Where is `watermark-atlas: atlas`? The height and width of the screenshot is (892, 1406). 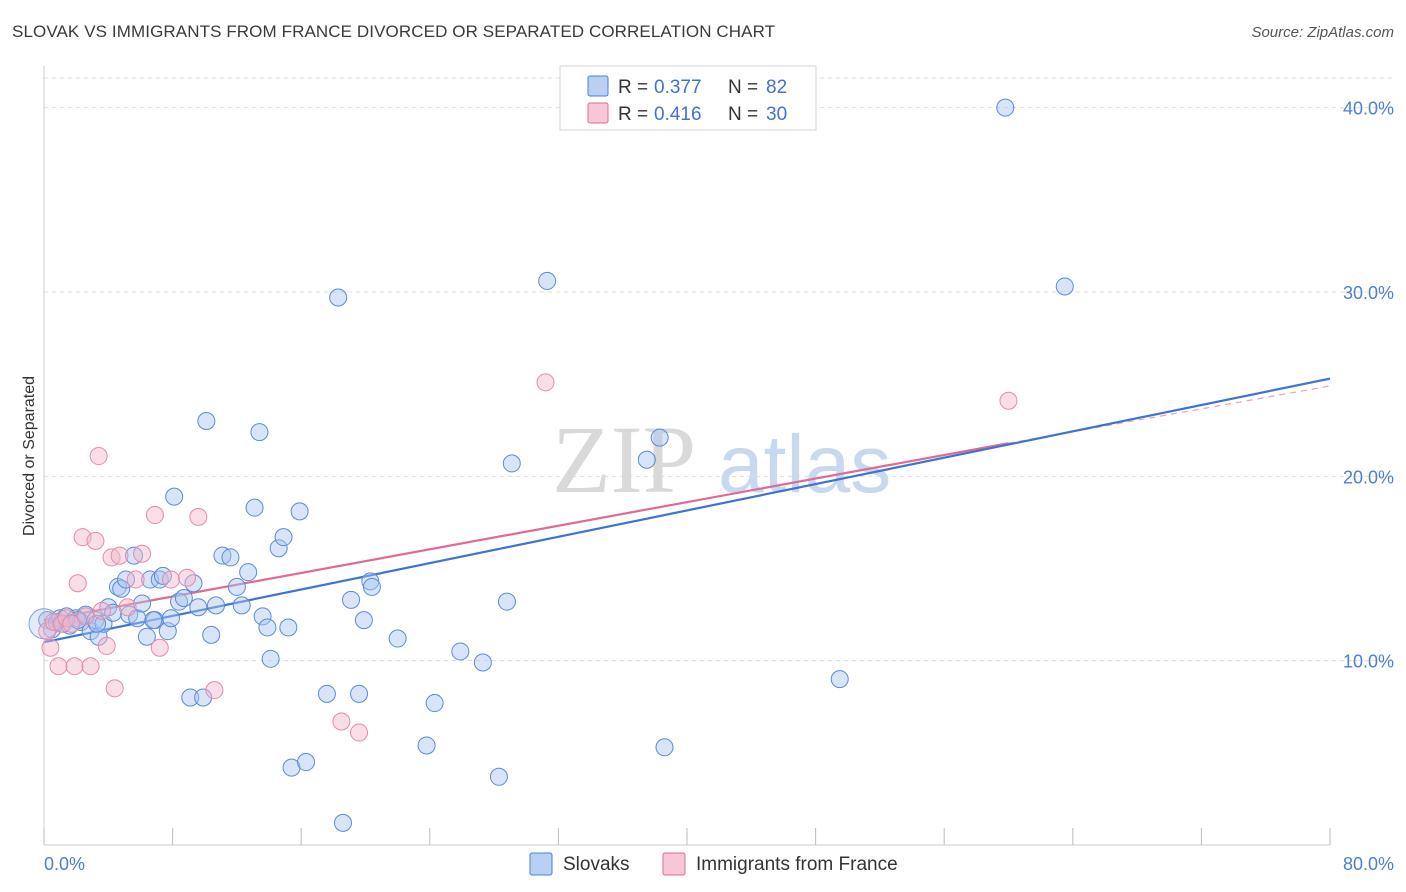 watermark-atlas: atlas is located at coordinates (804, 464).